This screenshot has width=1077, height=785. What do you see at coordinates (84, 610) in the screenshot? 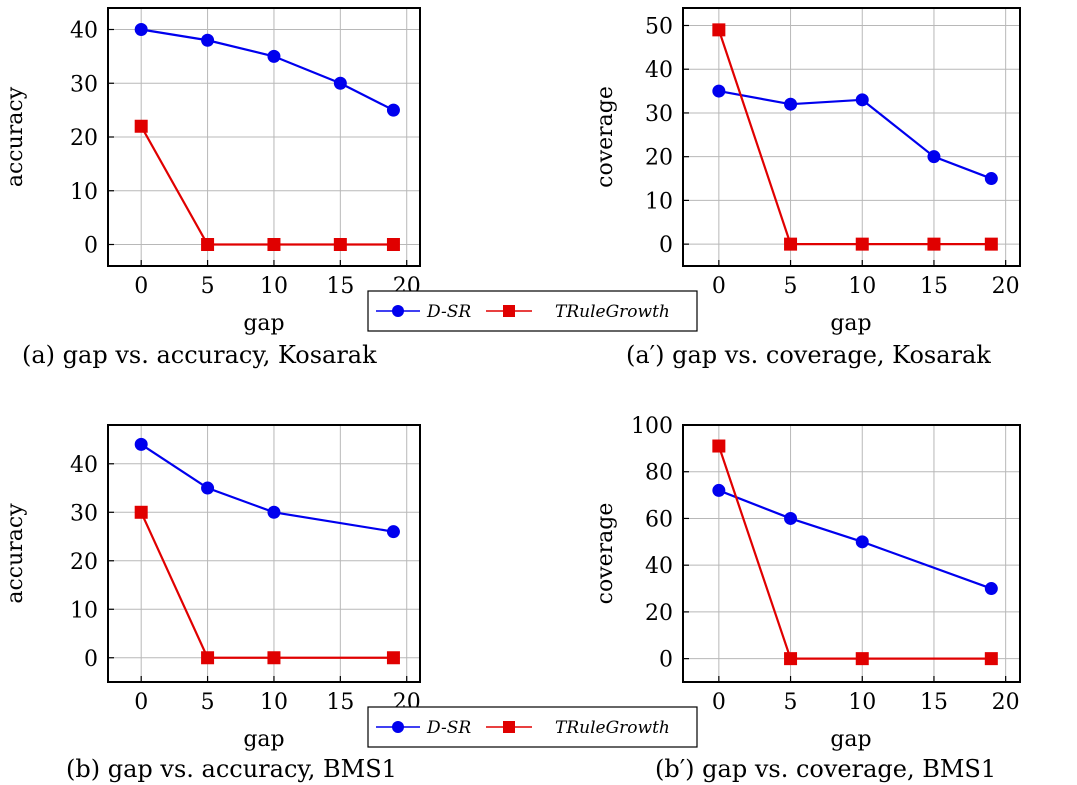
I see `y-tick-label: 10` at bounding box center [84, 610].